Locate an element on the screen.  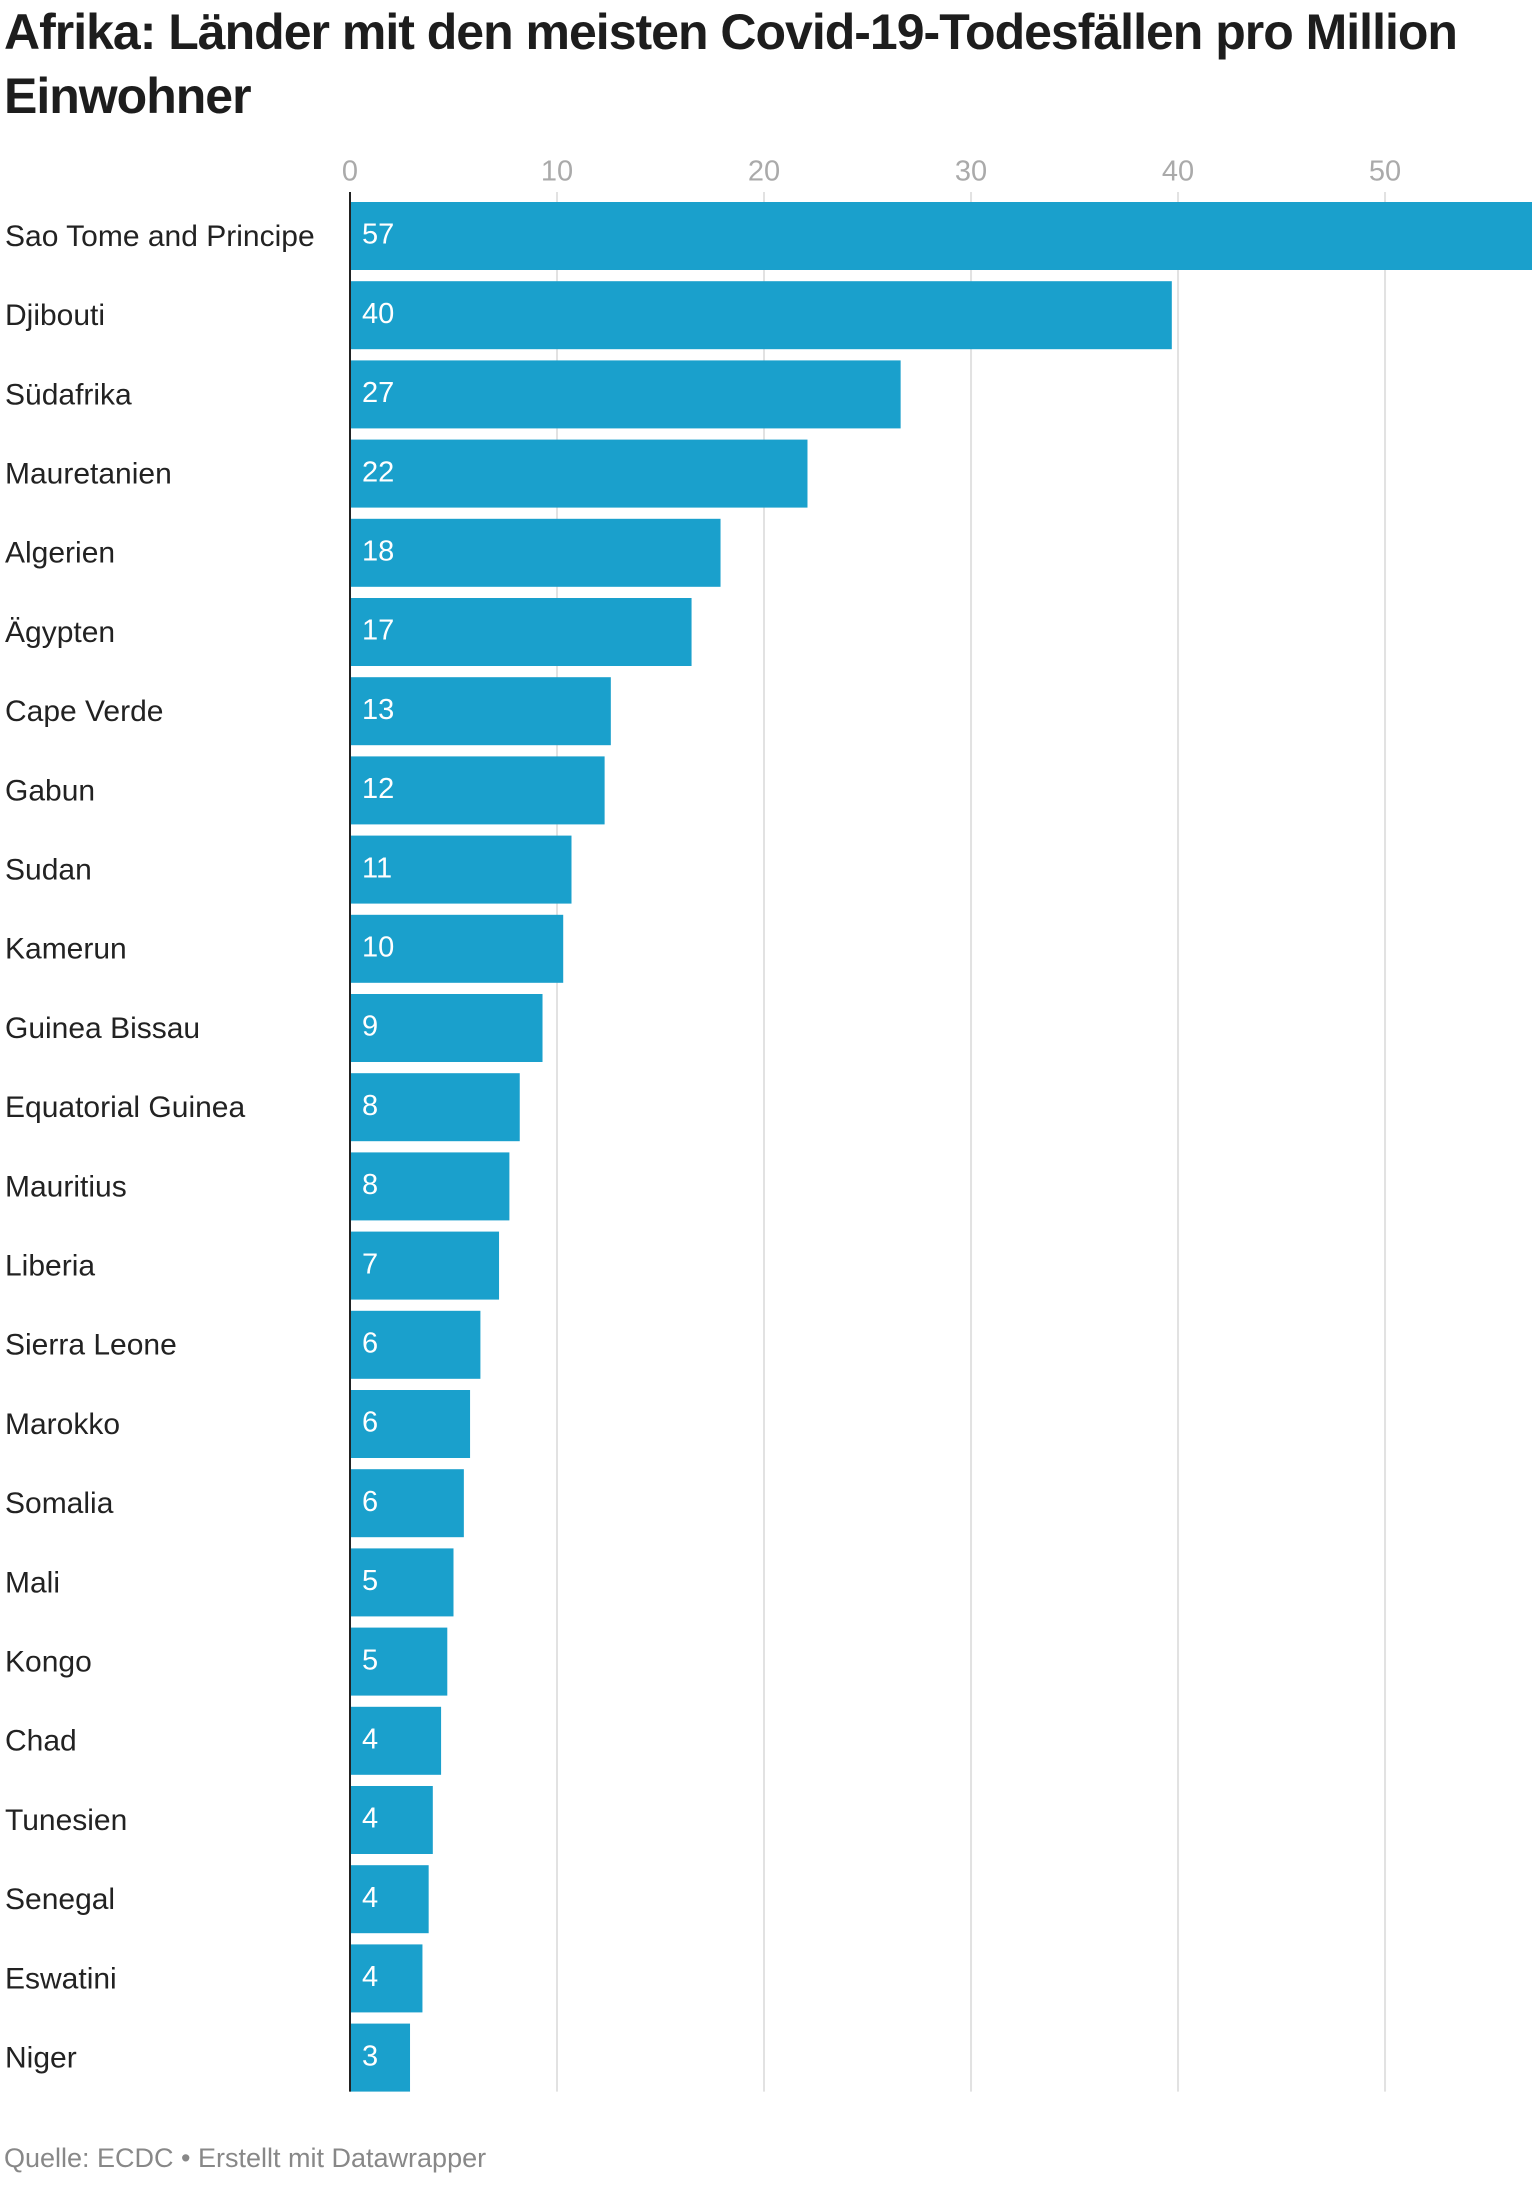
x-tick-label: 40 is located at coordinates (1178, 172).